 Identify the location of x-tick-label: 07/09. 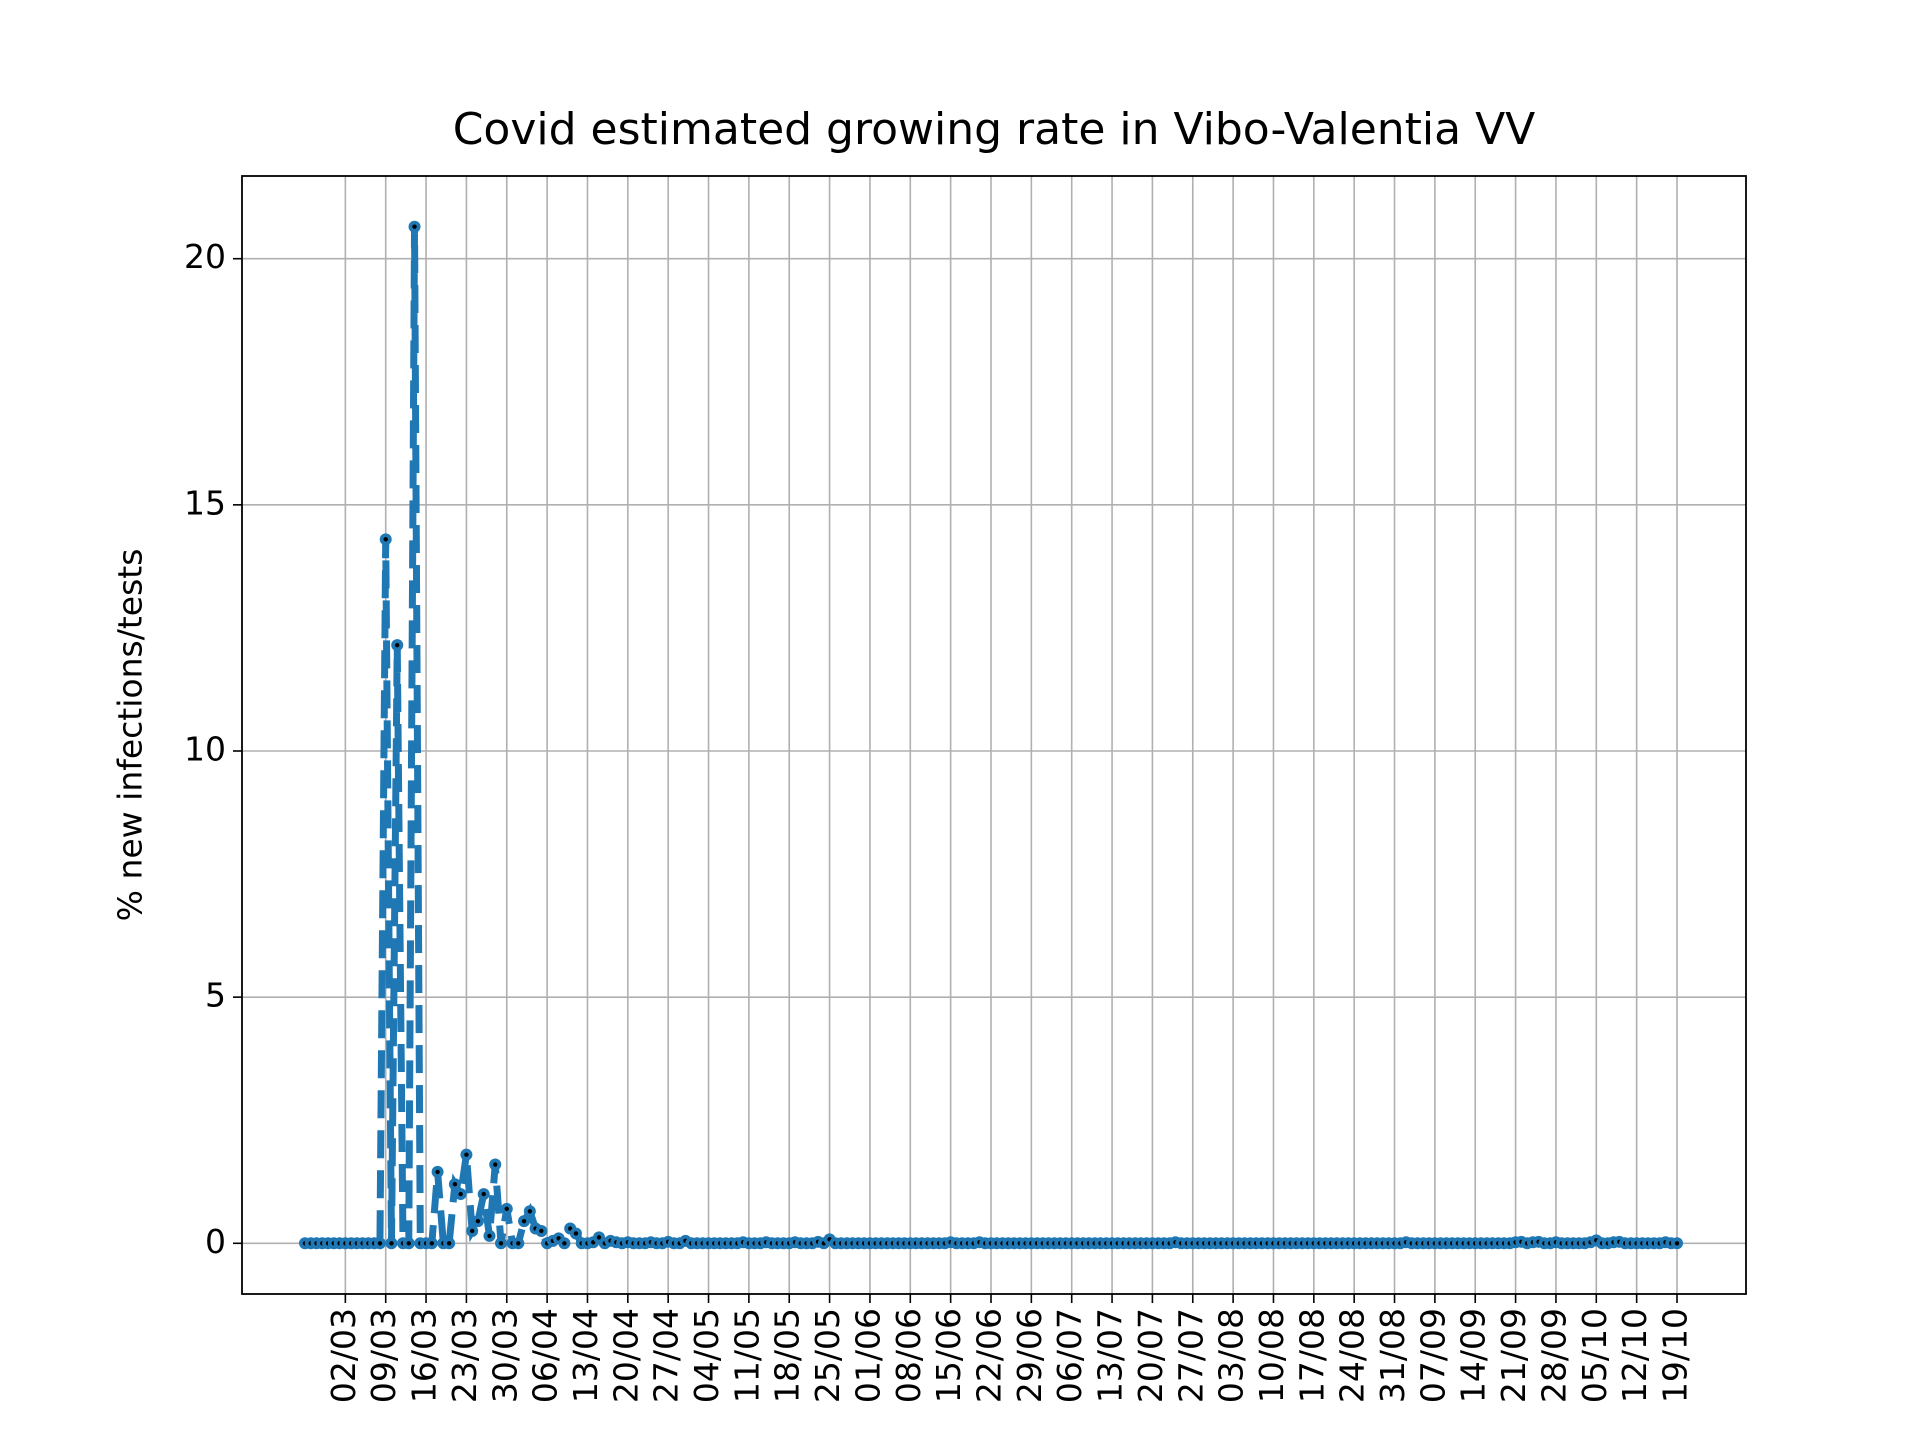
(1432, 1355).